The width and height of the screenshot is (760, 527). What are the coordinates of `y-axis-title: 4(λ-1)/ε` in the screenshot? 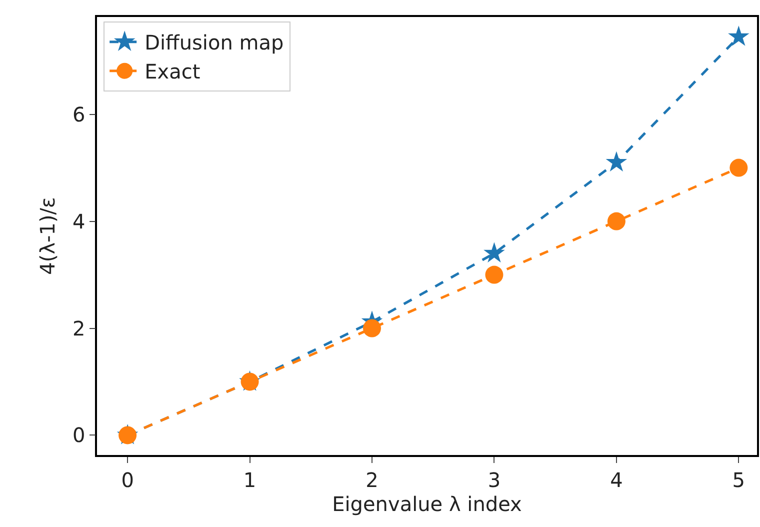 It's located at (48, 236).